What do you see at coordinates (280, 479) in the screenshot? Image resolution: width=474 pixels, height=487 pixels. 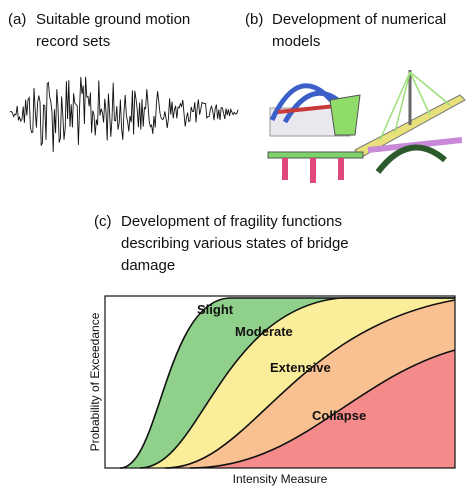 I see `x-axis-label: Intensity Measure` at bounding box center [280, 479].